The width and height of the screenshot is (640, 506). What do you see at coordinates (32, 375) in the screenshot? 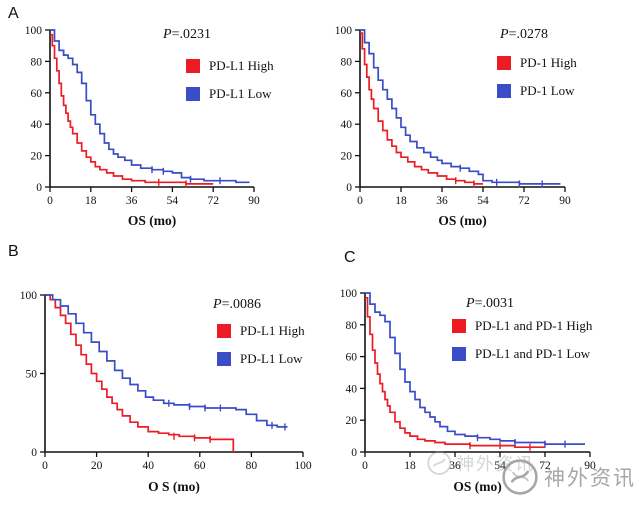
I see `svg-text: 50` at bounding box center [32, 375].